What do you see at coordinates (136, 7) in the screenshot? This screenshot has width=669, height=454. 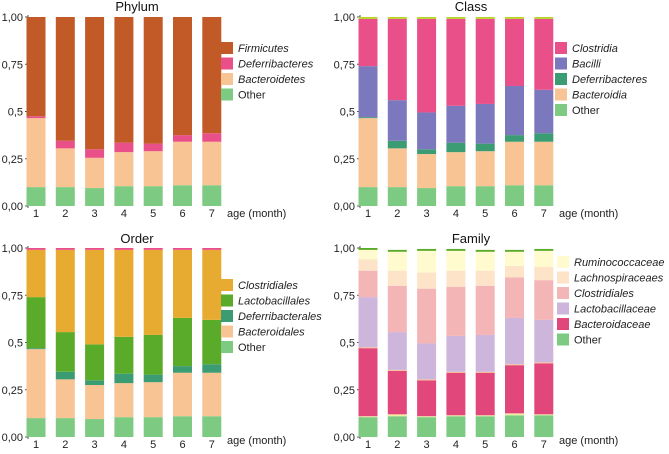 I see `chart-title: Phylum` at bounding box center [136, 7].